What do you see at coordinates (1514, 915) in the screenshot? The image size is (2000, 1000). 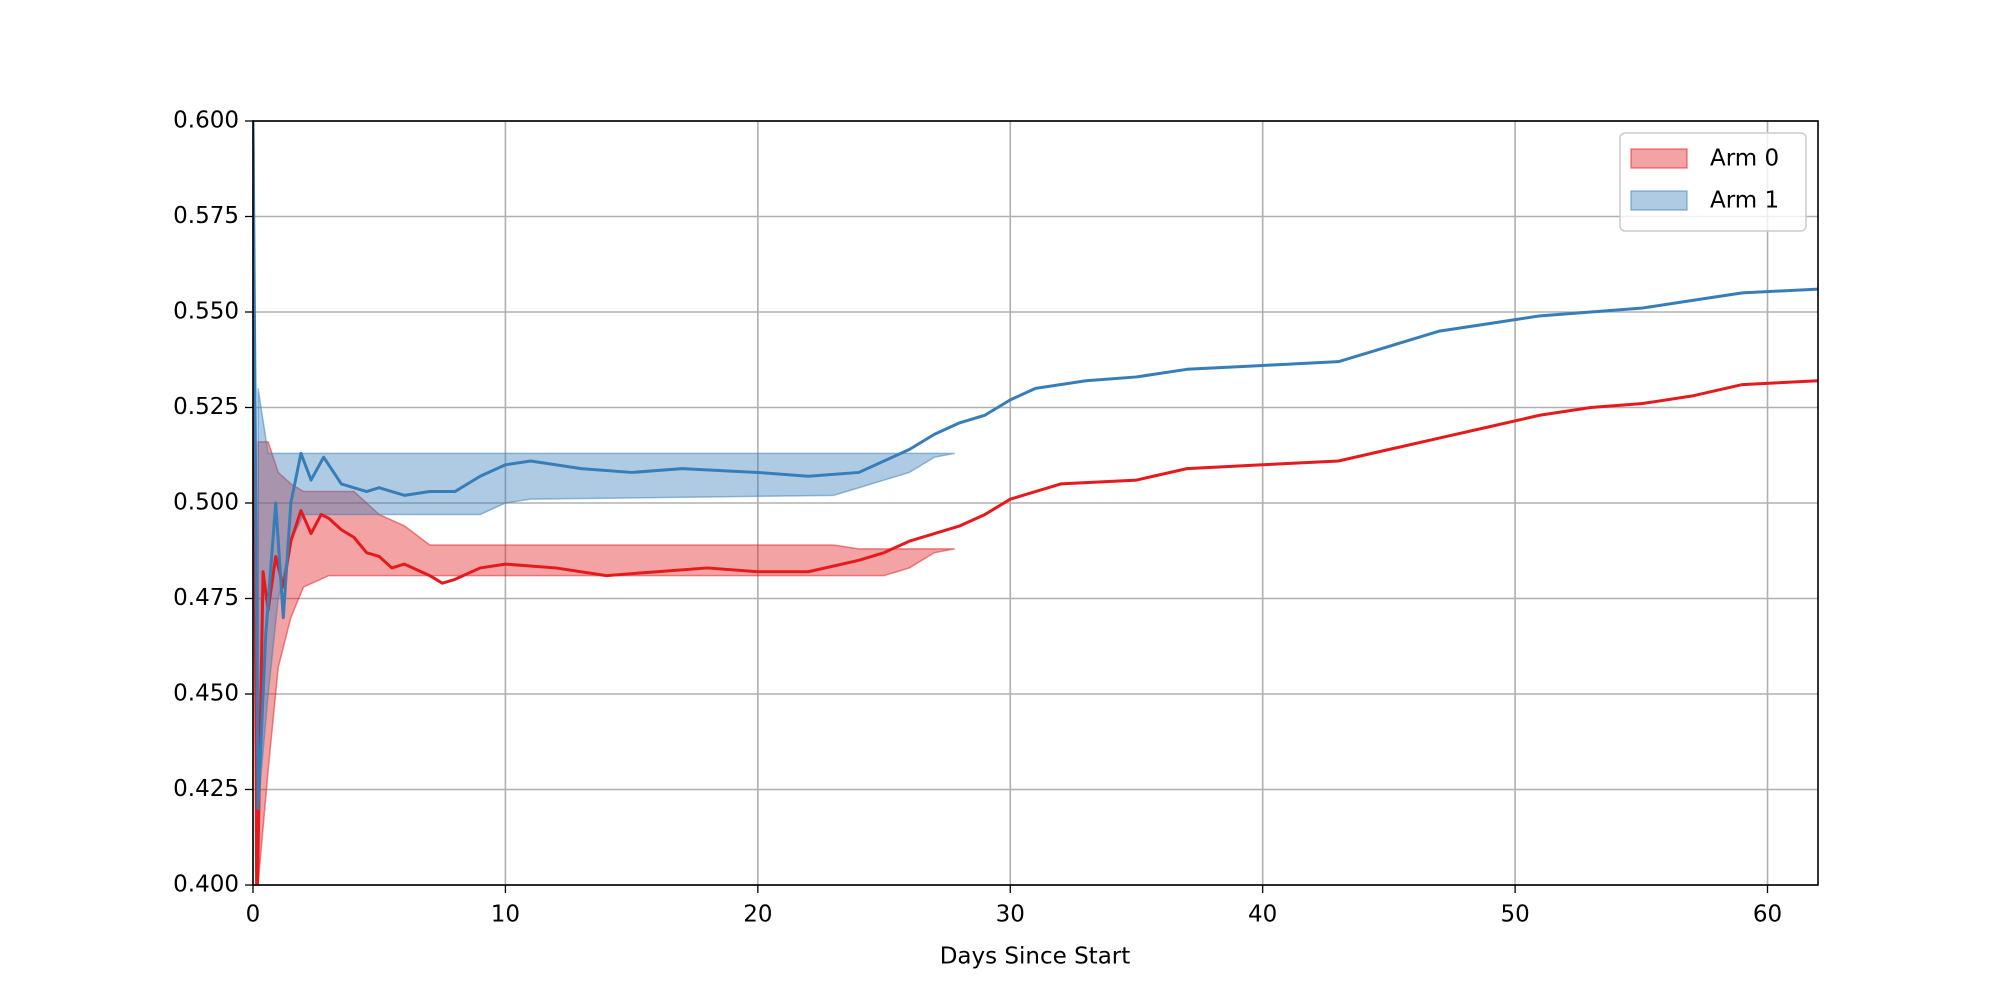 I see `x-tick-label: 50` at bounding box center [1514, 915].